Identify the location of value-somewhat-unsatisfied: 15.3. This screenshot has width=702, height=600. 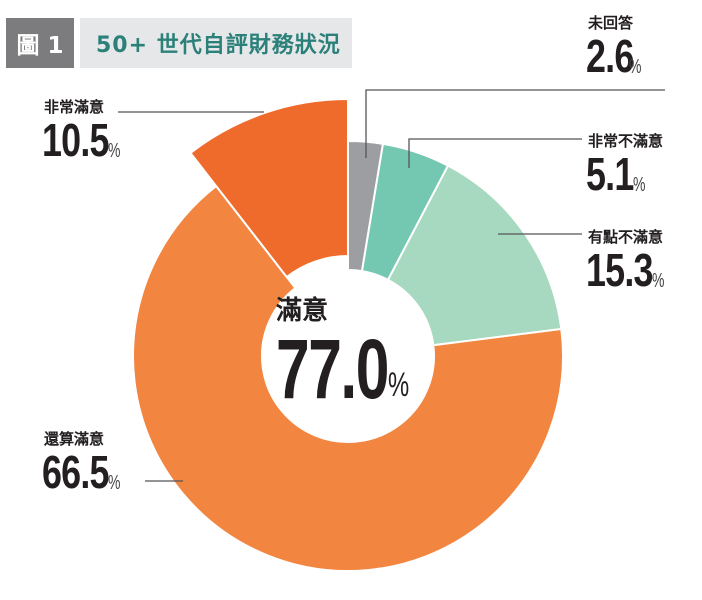
(619, 270).